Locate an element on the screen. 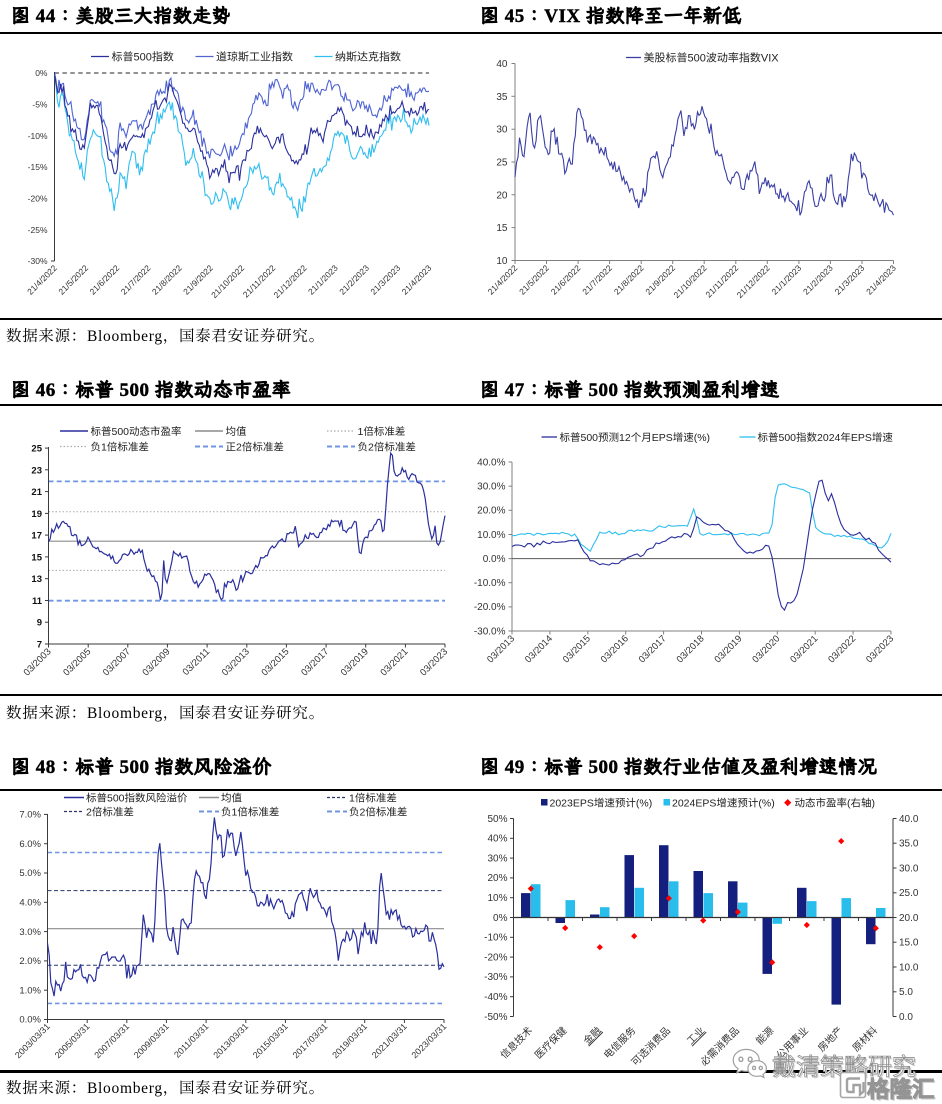  svg-text: 03/2015 is located at coordinates (576, 648).